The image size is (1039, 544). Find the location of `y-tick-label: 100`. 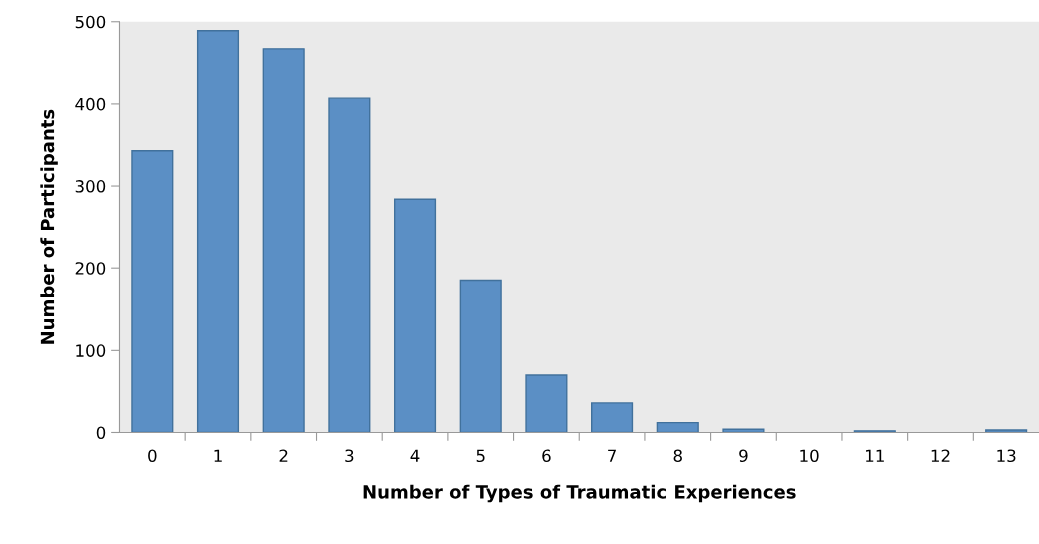

y-tick-label: 100 is located at coordinates (91, 350).